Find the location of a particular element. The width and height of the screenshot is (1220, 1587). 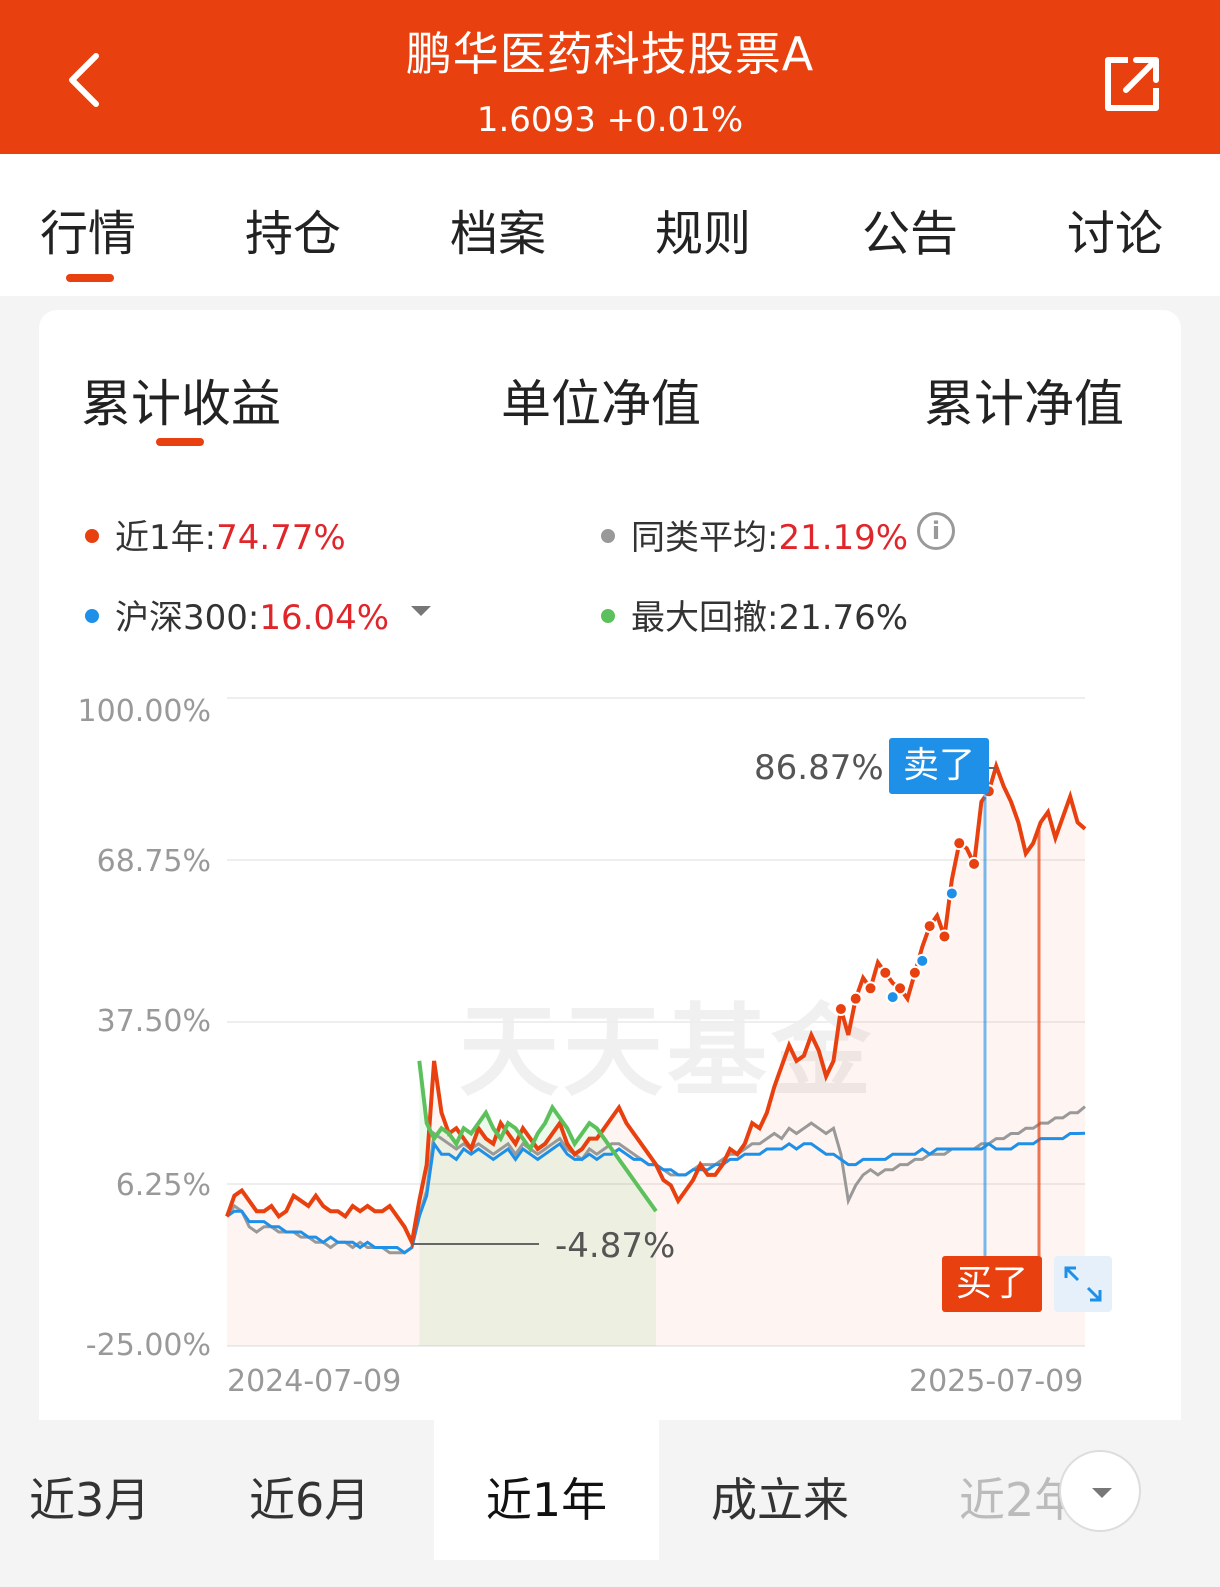

period-since-inception: 成立来 is located at coordinates (780, 1500).